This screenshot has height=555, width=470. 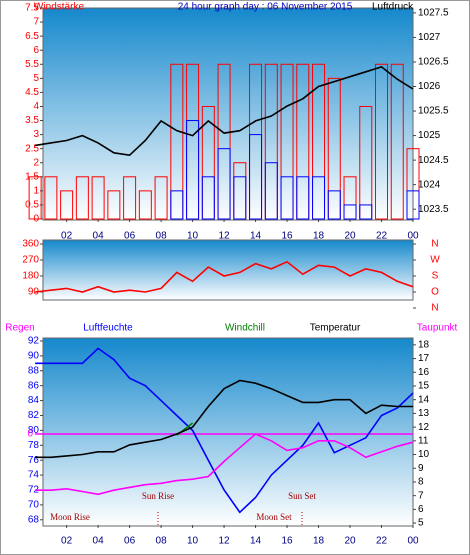 What do you see at coordinates (421, 523) in the screenshot?
I see `y2-tick-label: 5` at bounding box center [421, 523].